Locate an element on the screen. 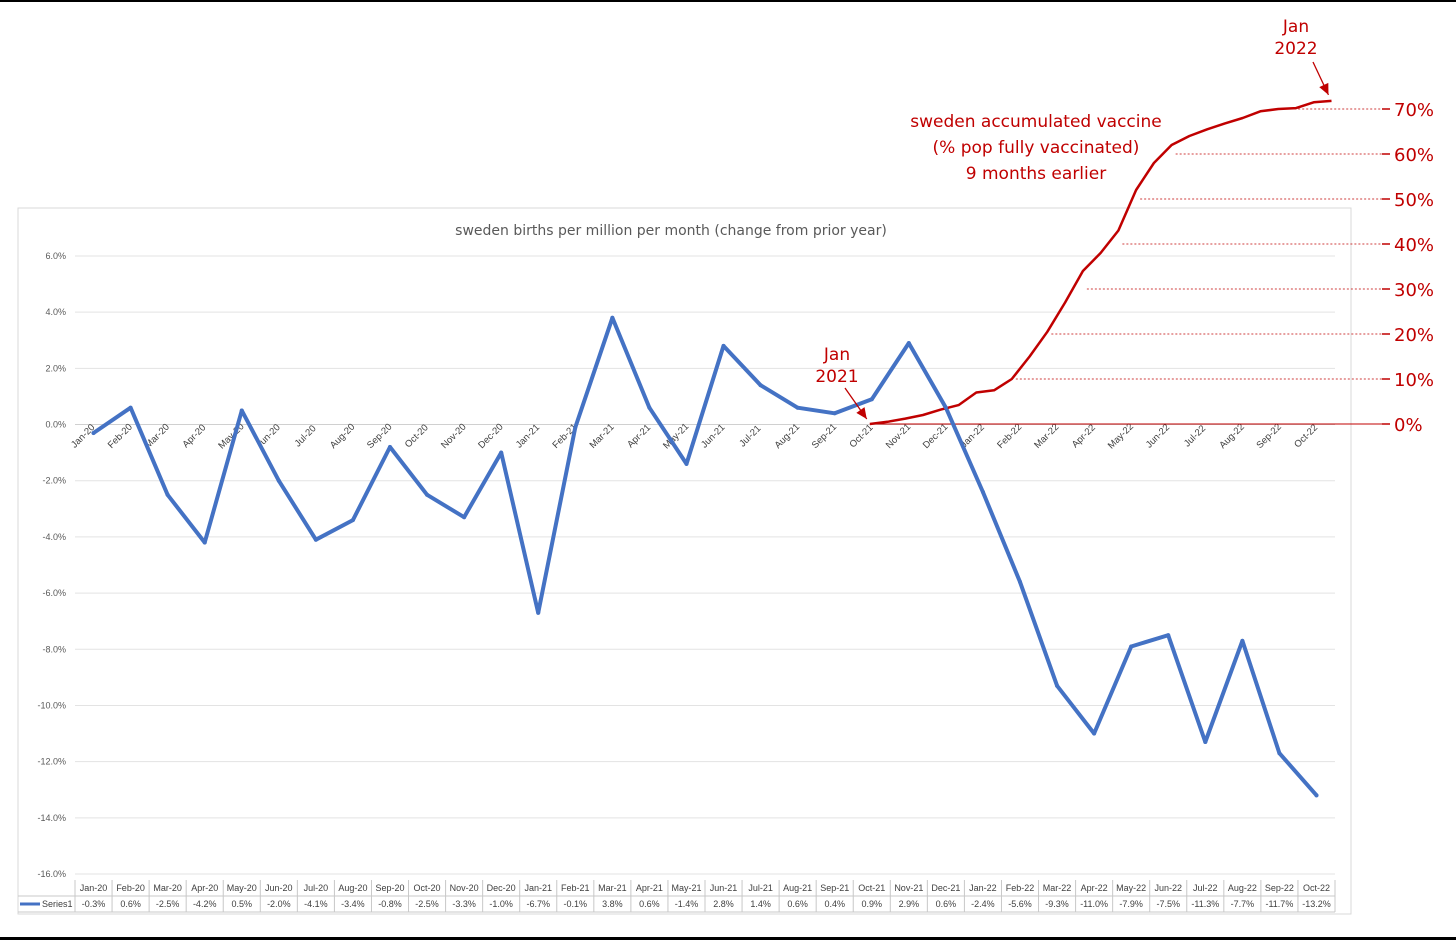 The image size is (1456, 942). vaccine-tick-label: 50% is located at coordinates (1414, 200).